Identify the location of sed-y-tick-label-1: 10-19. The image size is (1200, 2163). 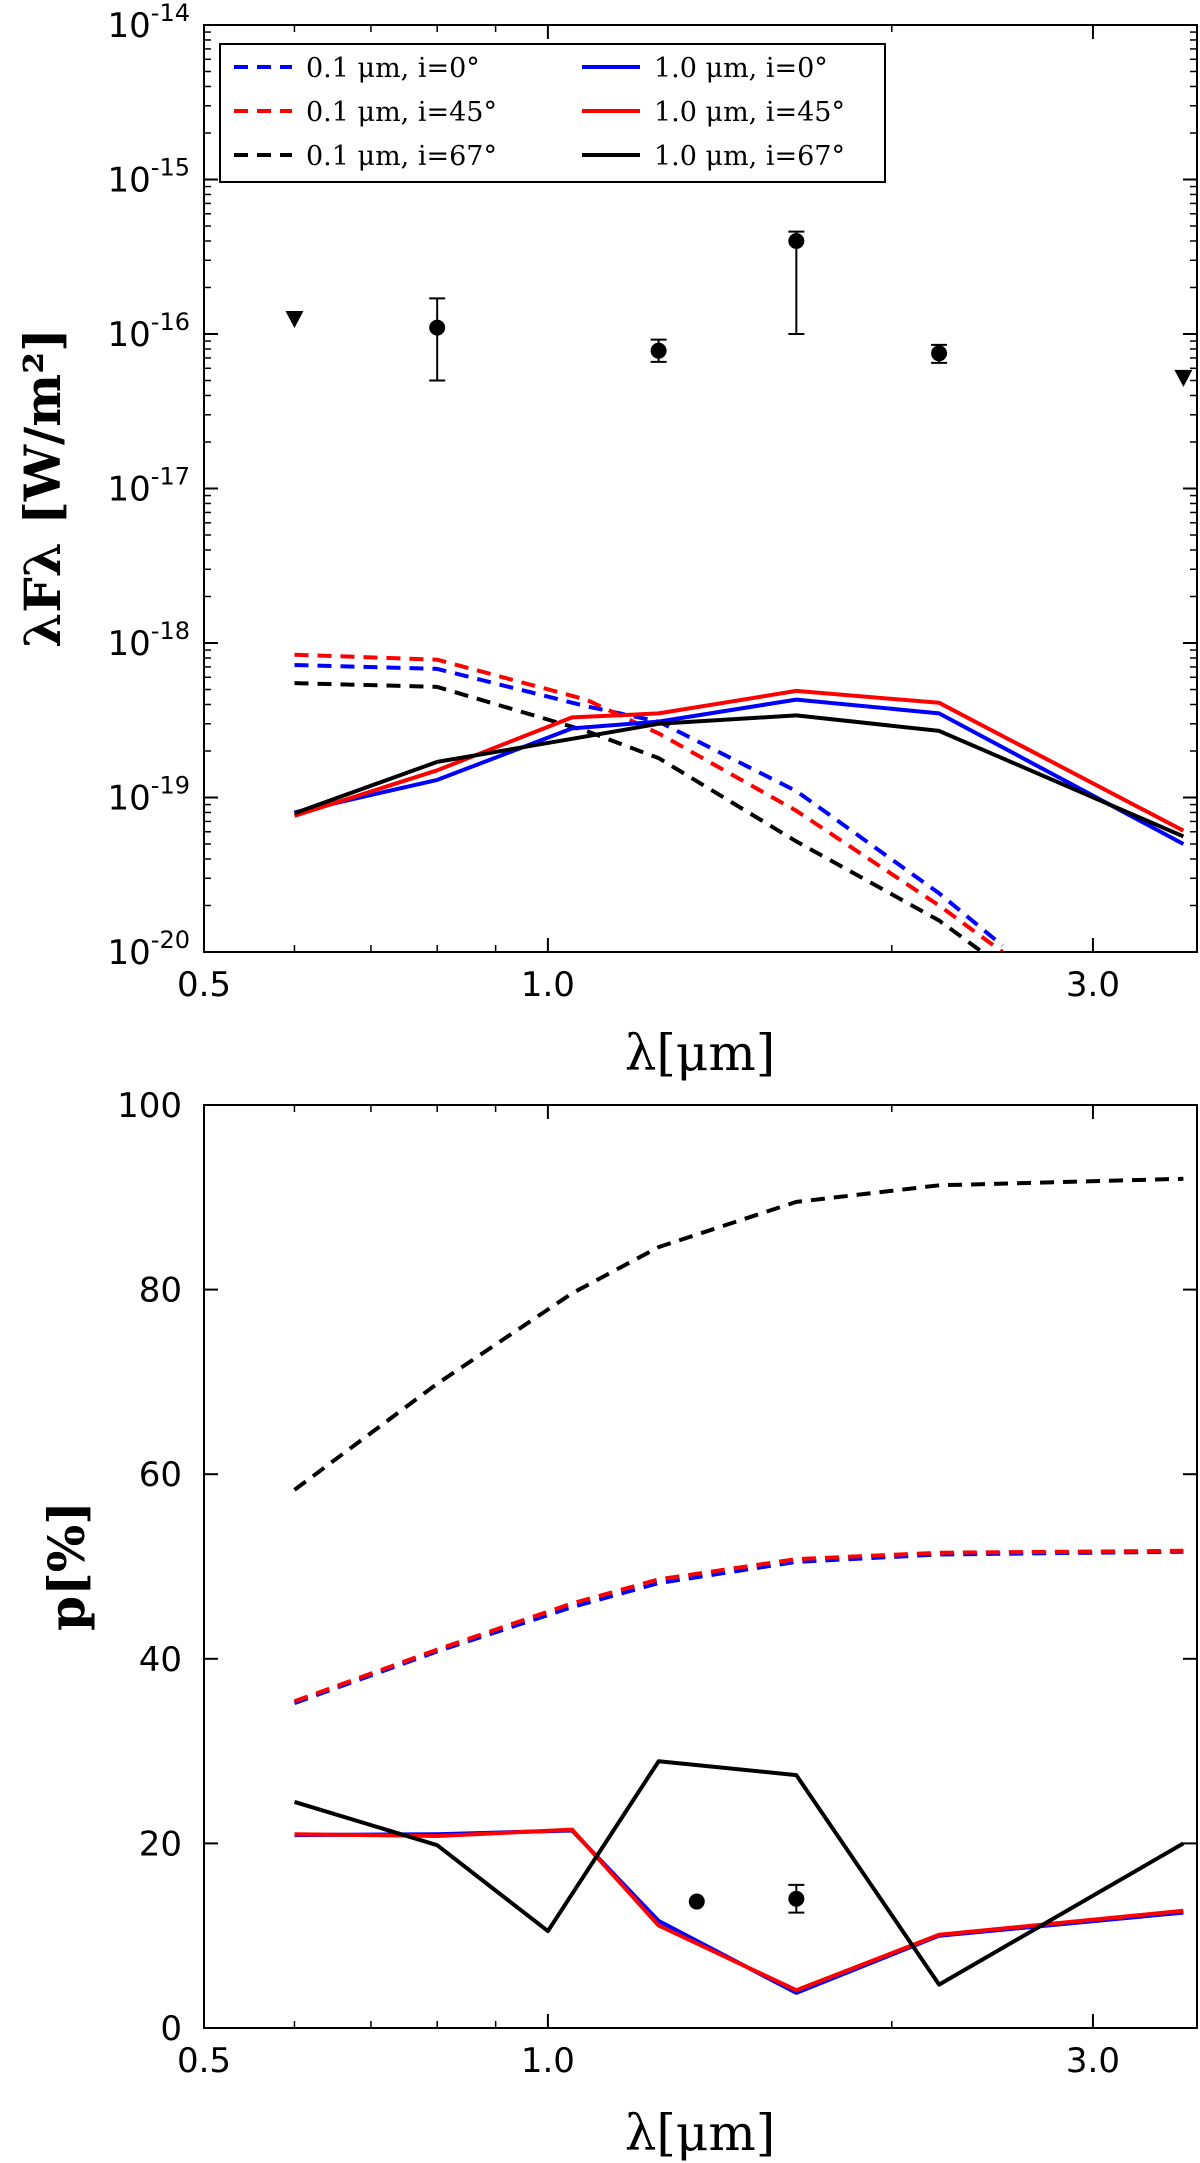
(149, 795).